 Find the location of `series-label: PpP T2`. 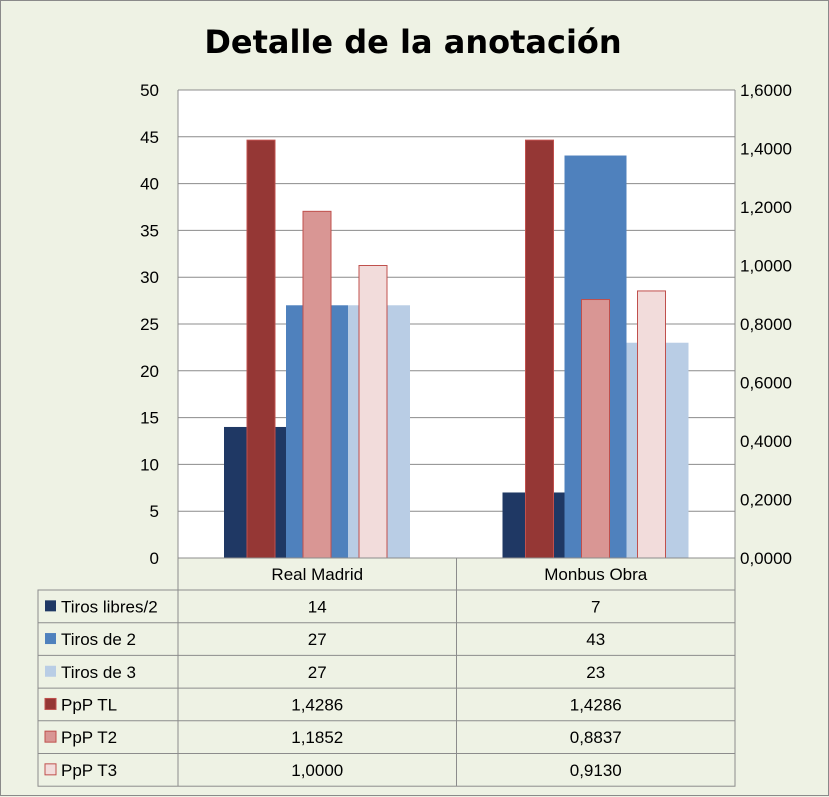

series-label: PpP T2 is located at coordinates (89, 737).